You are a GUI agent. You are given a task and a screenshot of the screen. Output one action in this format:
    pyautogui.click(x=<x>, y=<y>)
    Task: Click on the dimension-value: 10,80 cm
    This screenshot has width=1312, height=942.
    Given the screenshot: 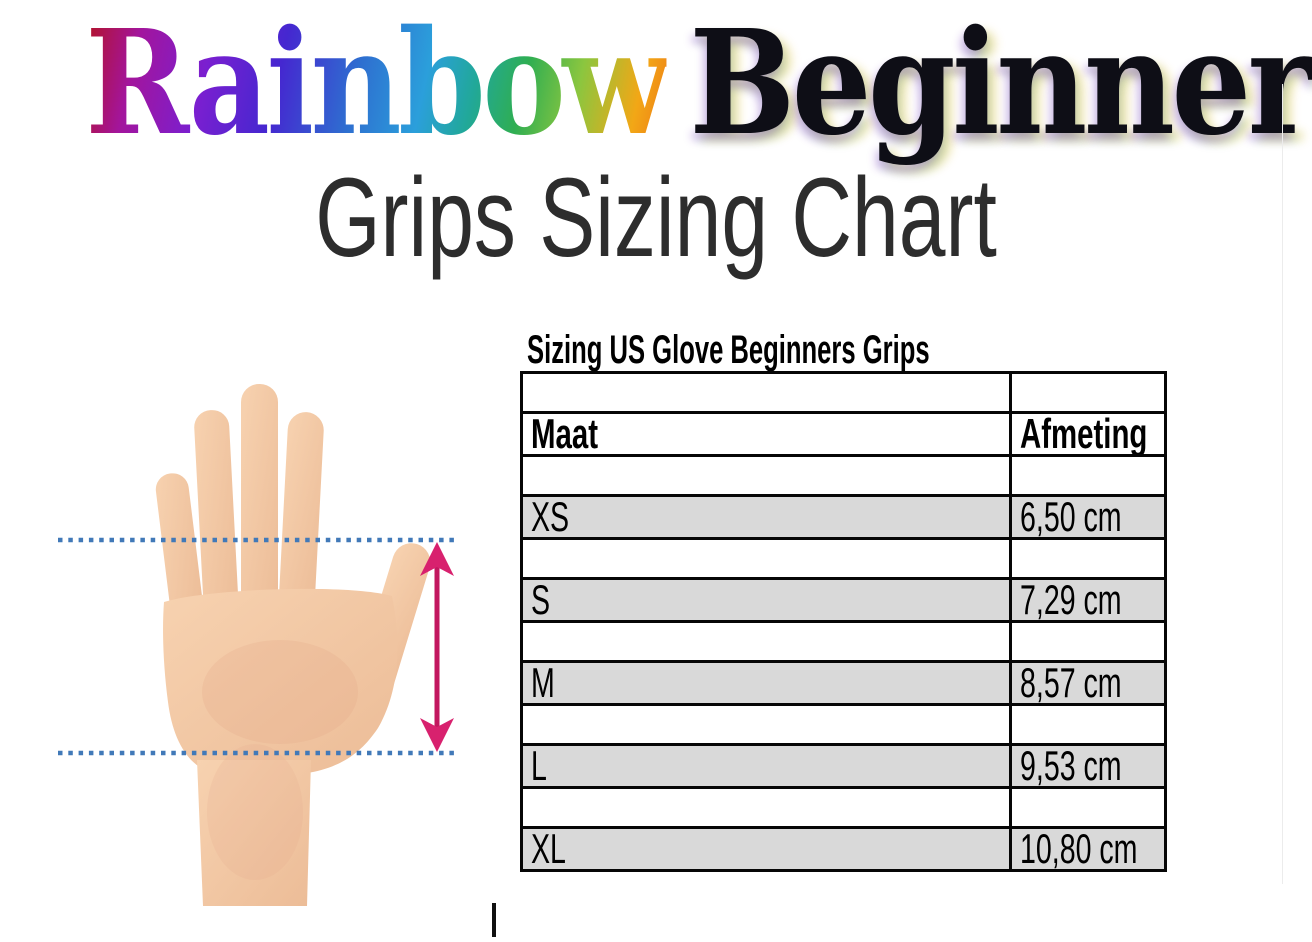 What is the action you would take?
    pyautogui.click(x=1079, y=849)
    